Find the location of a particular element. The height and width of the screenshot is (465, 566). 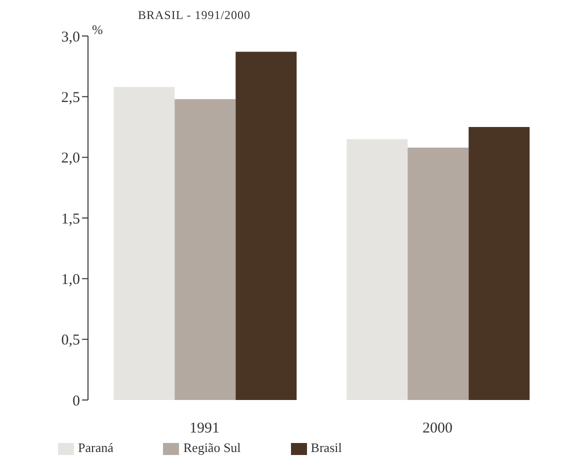

chart-title: BRASIL - 1991/2000 is located at coordinates (194, 15).